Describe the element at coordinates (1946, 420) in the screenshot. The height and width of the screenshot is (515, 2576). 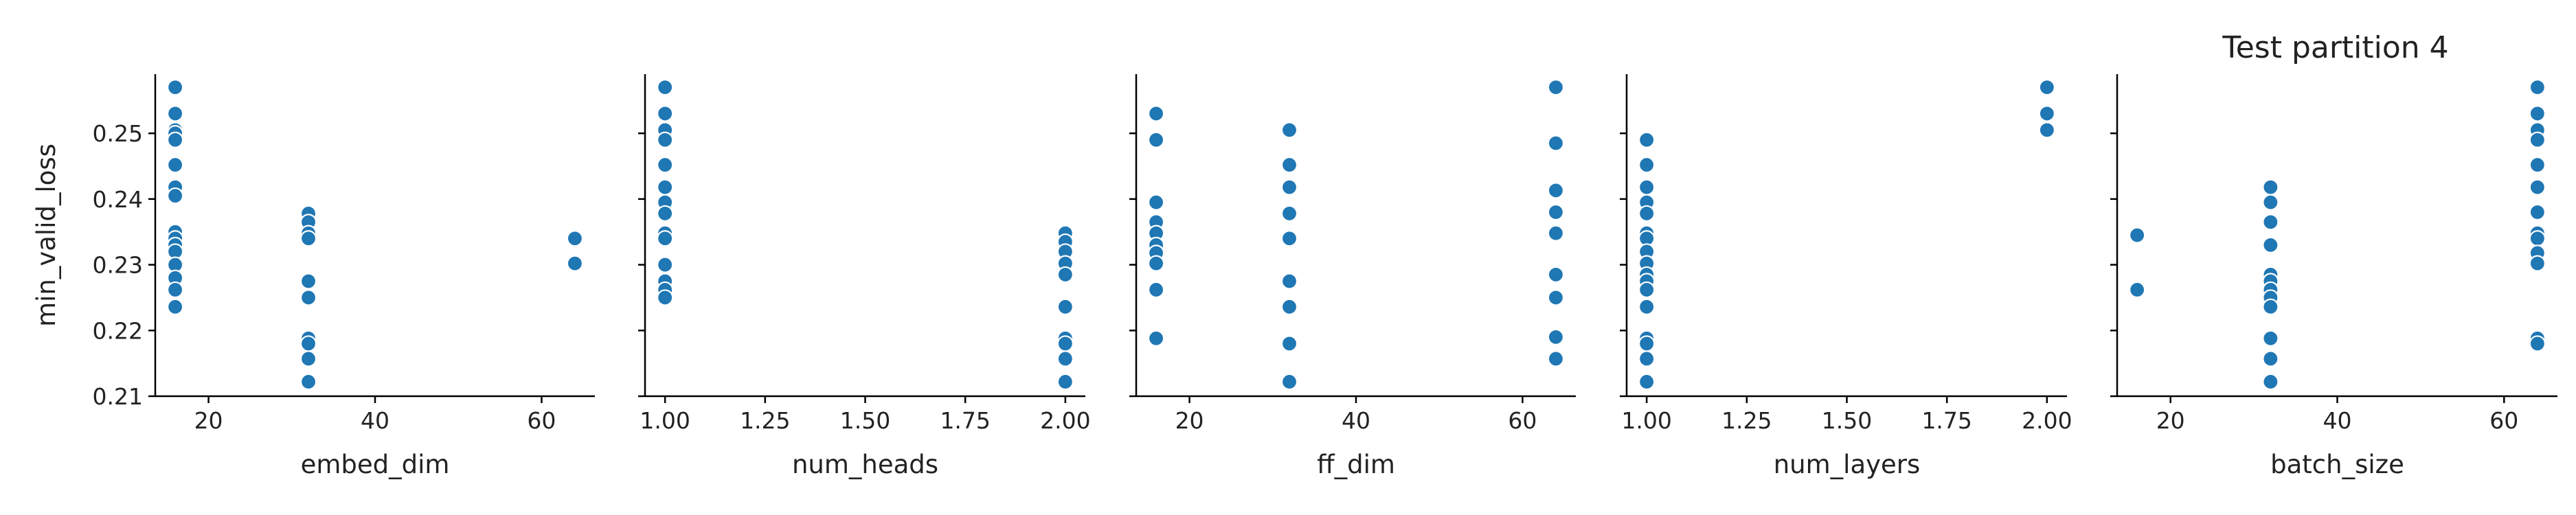
I see `x-tick-label: 1.75` at that location.